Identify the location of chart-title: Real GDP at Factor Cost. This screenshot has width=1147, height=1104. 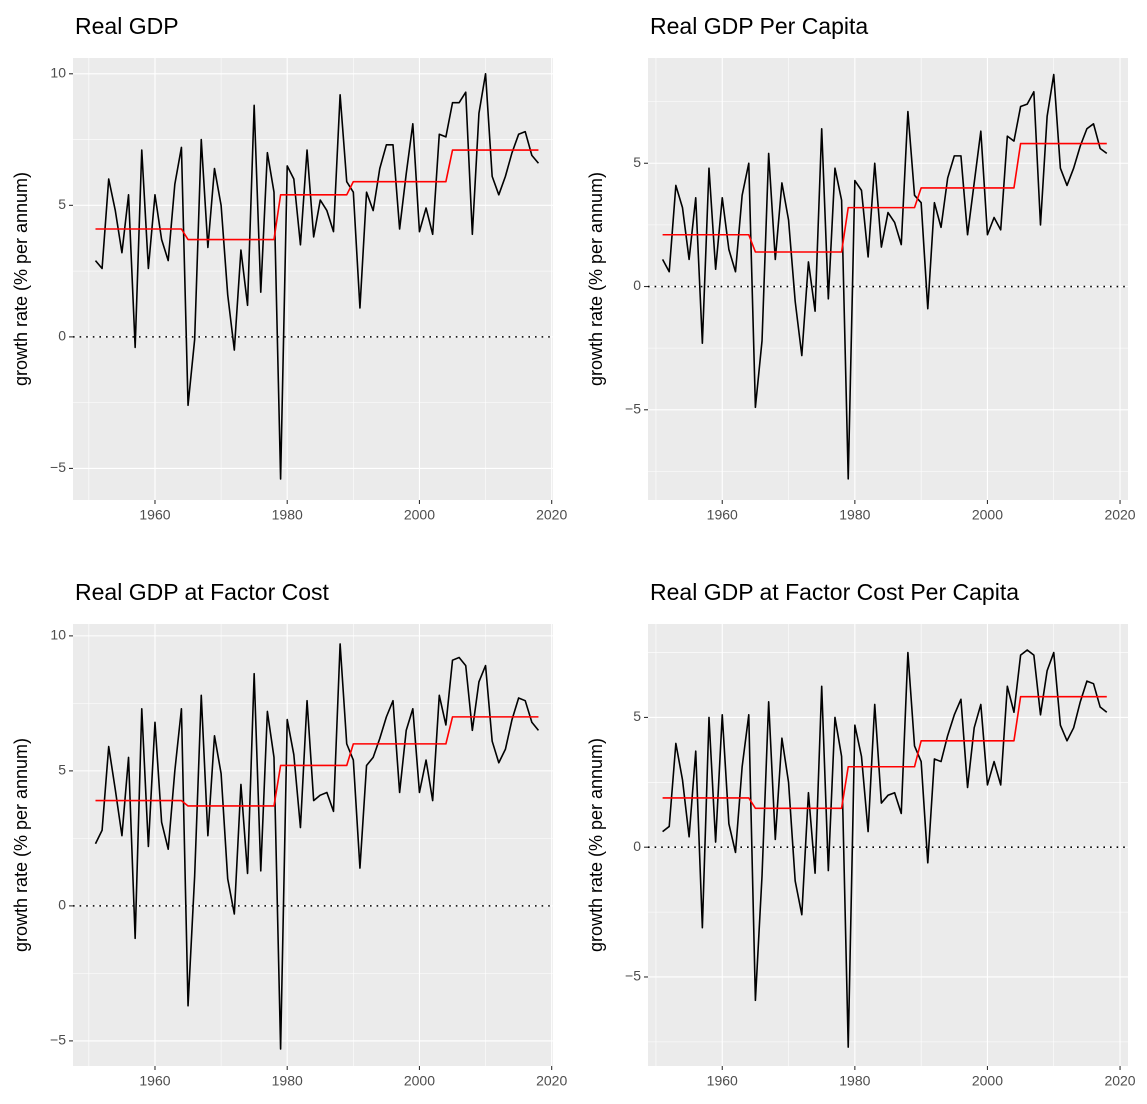
(202, 592).